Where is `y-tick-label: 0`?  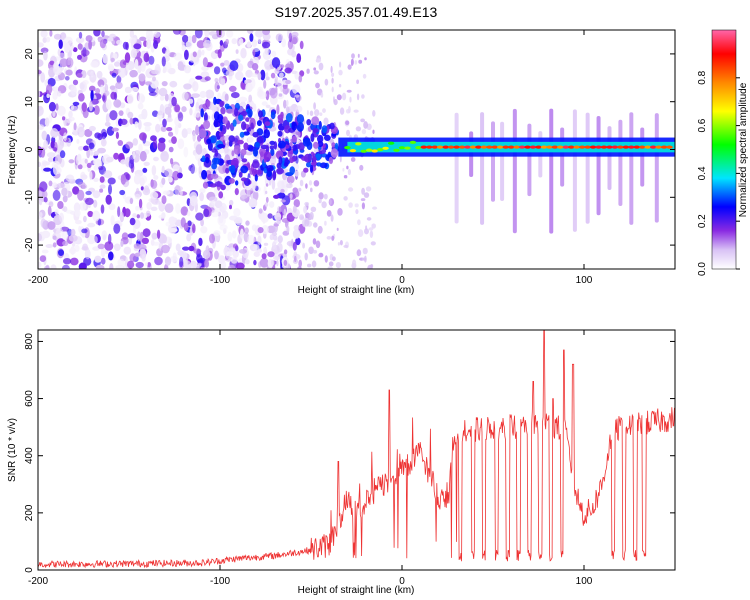
y-tick-label: 0 is located at coordinates (29, 570).